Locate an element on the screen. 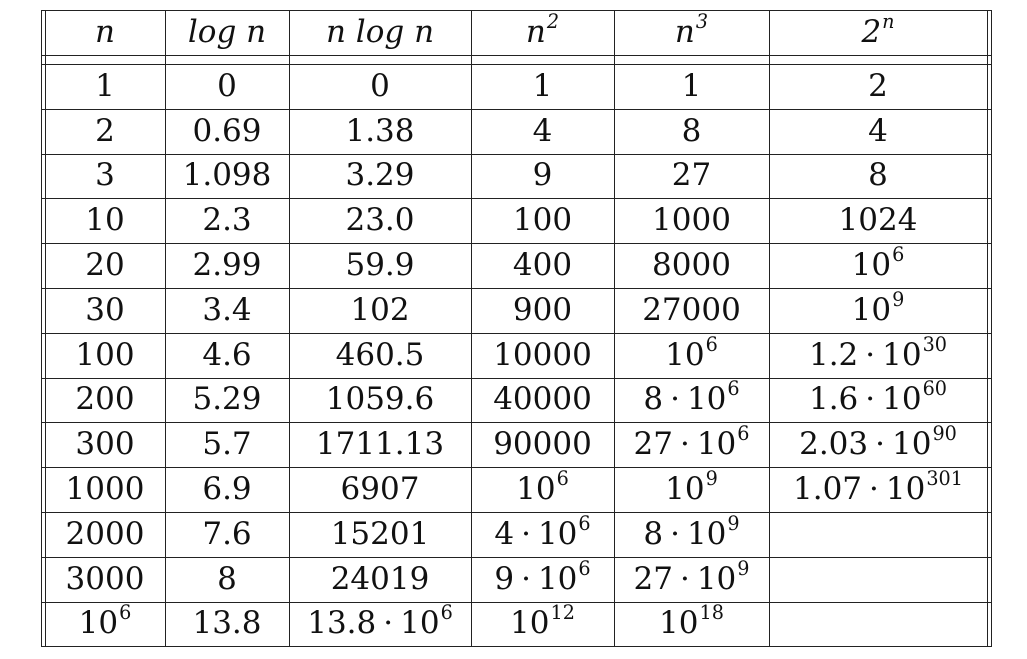 The image size is (1027, 659). cell-base: 200 is located at coordinates (105, 399).